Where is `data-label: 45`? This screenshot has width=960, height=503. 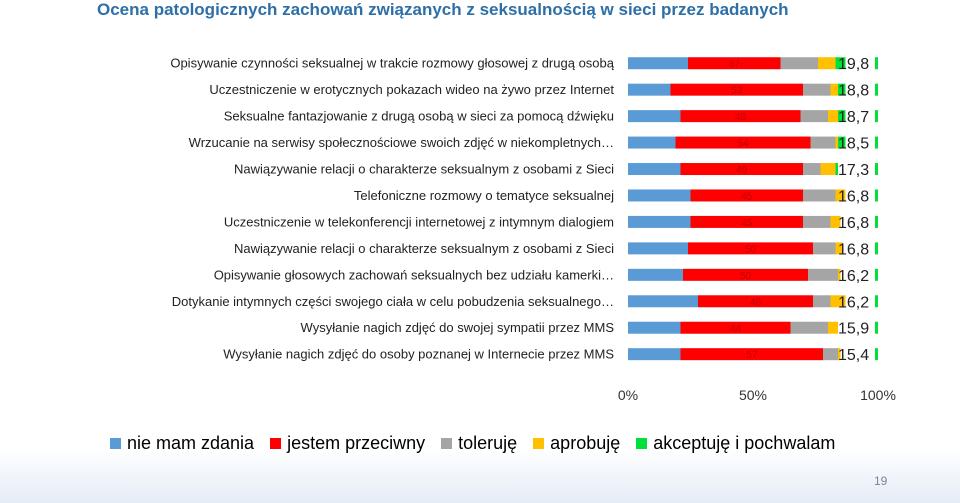 data-label: 45 is located at coordinates (747, 223).